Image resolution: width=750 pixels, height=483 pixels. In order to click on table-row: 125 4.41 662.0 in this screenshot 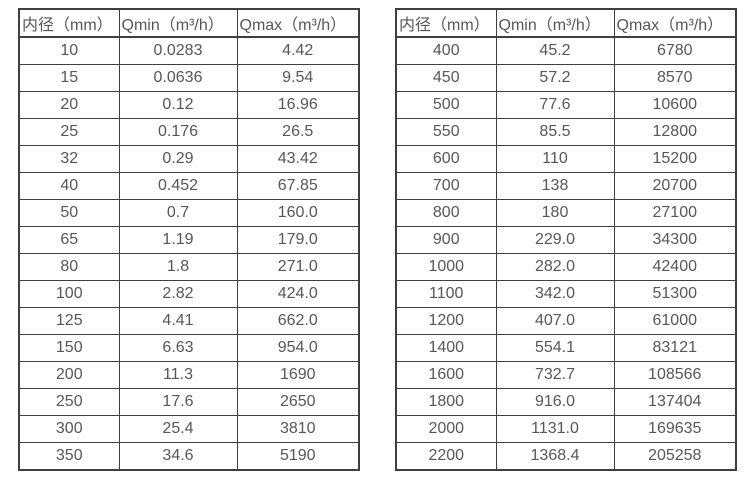, I will do `click(189, 321)`.